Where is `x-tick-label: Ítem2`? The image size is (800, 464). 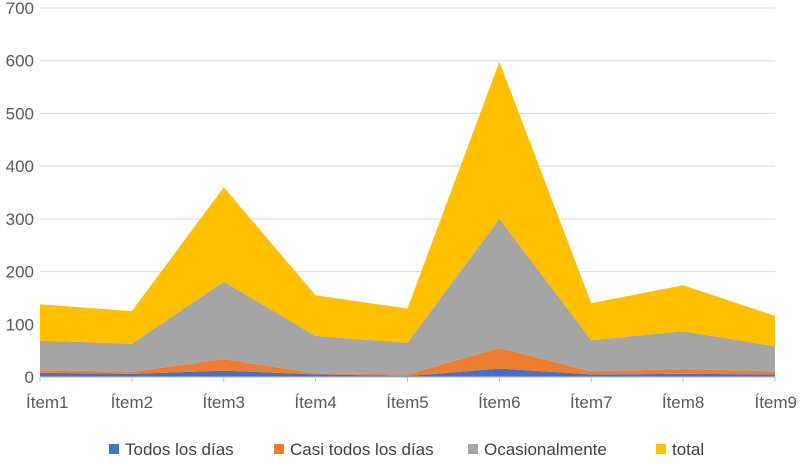 x-tick-label: Ítem2 is located at coordinates (132, 402).